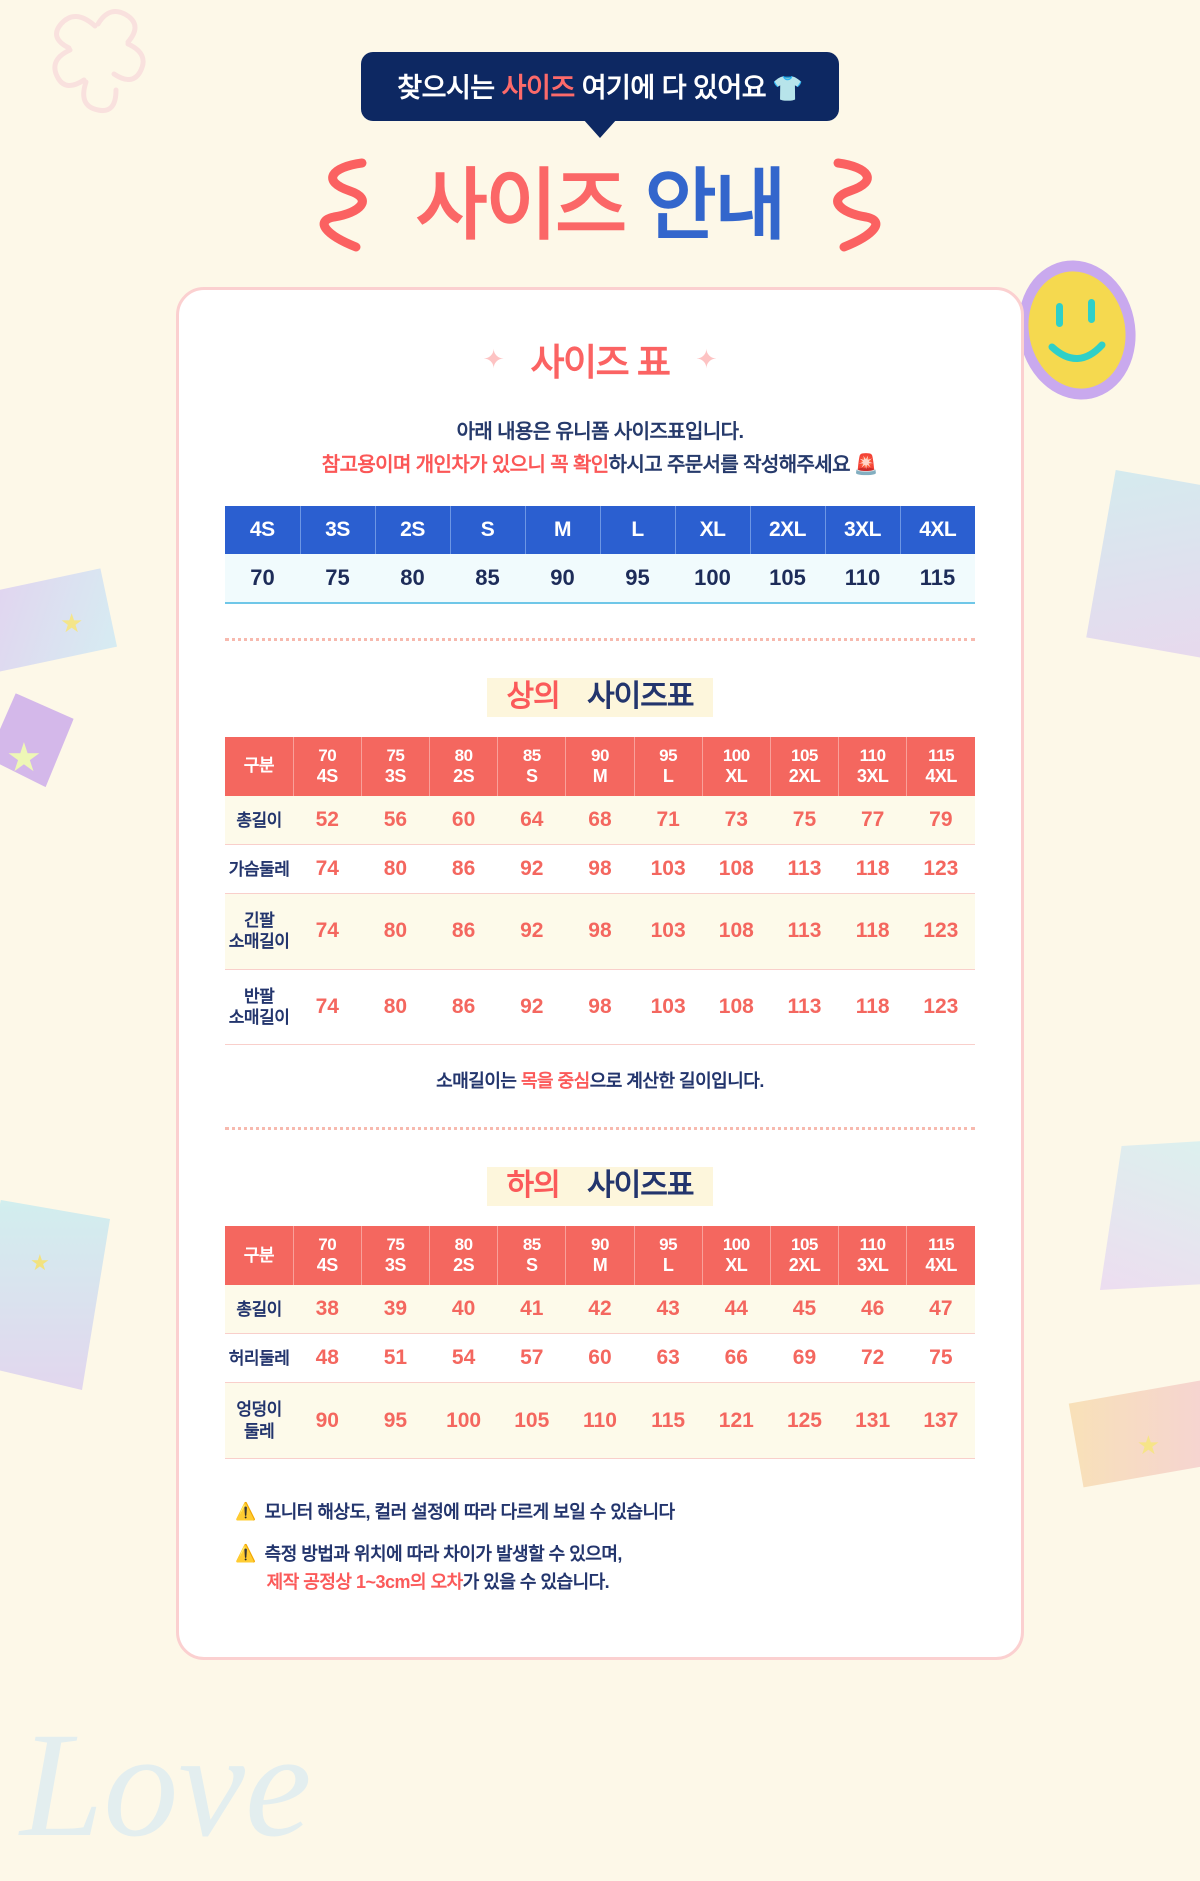 This screenshot has height=1881, width=1200. Describe the element at coordinates (804, 1310) in the screenshot. I see `bottom-cell-0-7: 45` at that location.